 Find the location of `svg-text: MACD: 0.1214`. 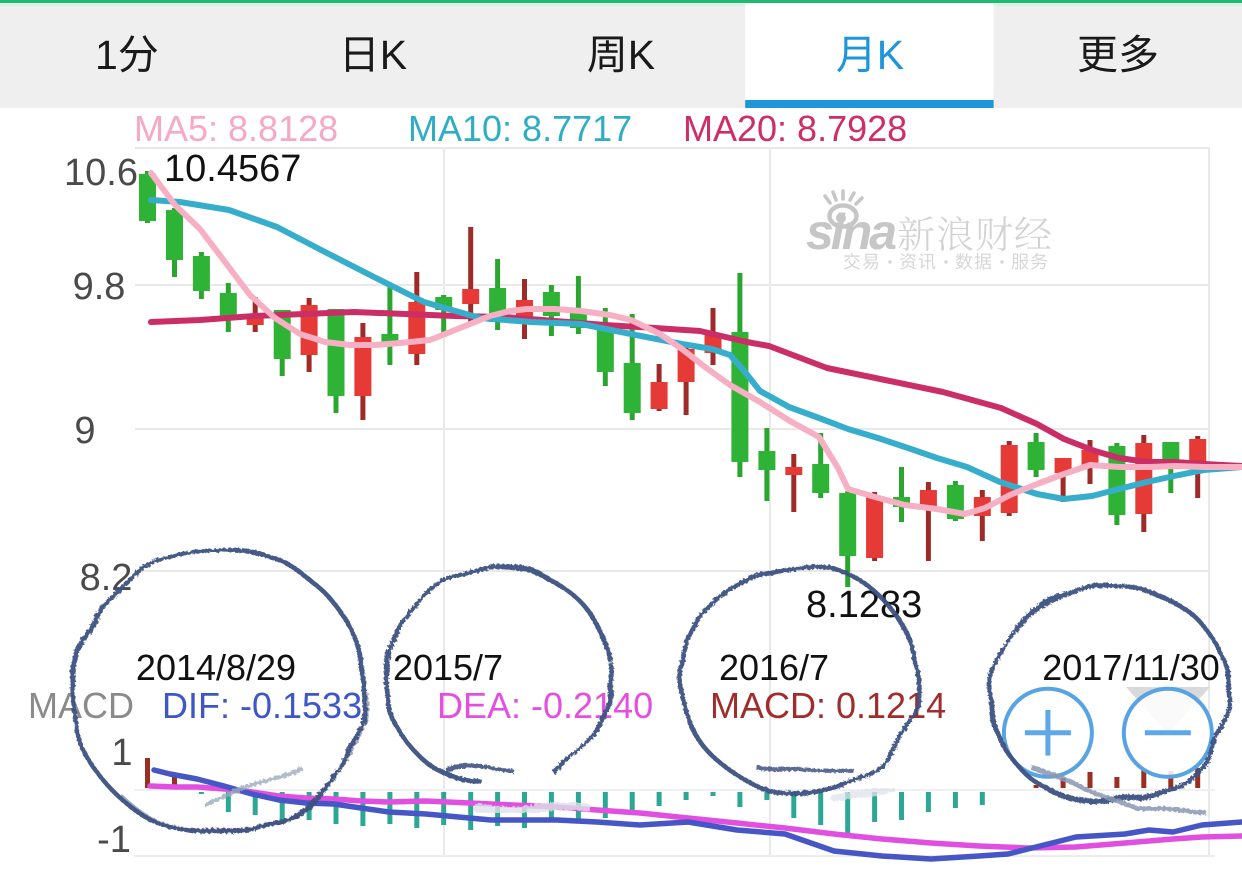

svg-text: MACD: 0.1214 is located at coordinates (828, 705).